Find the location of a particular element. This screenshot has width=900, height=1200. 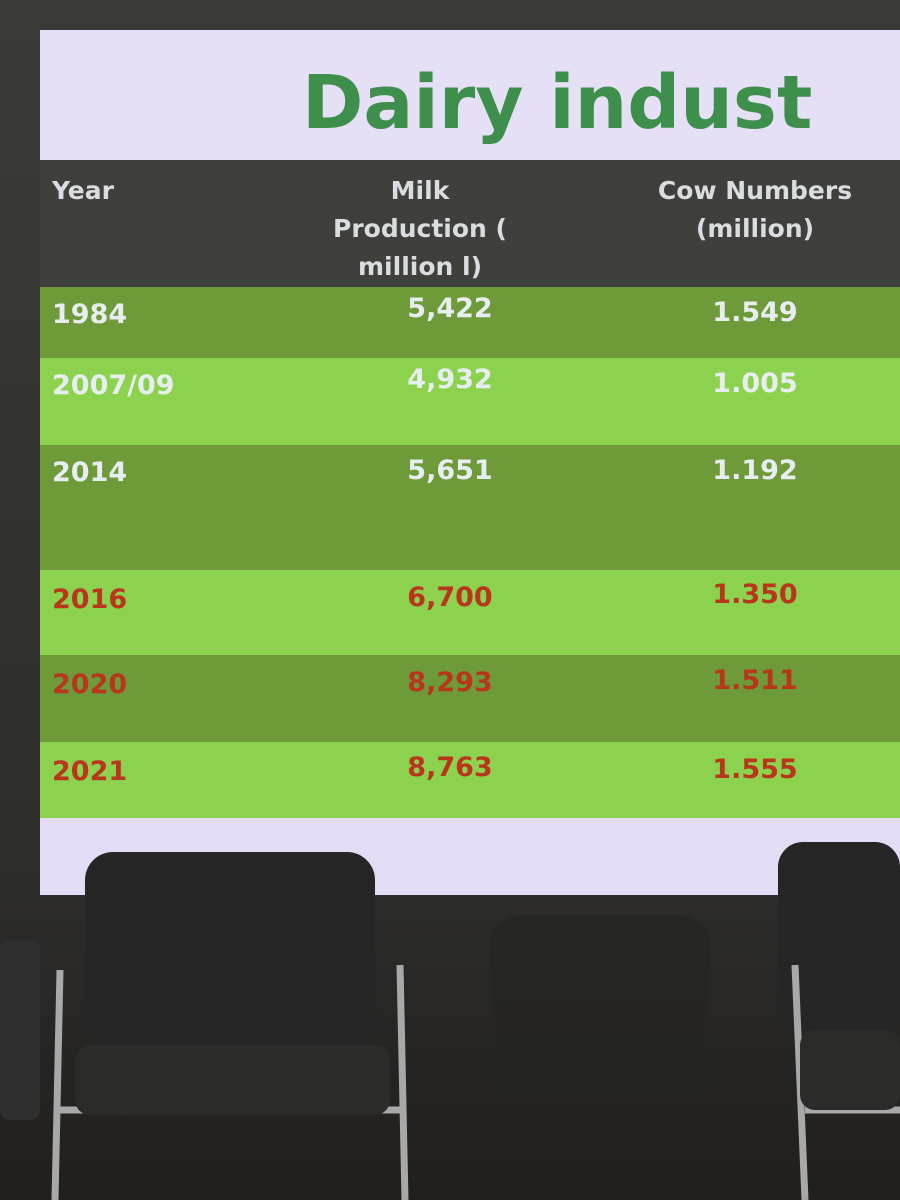

cell: 2007/09 is located at coordinates (113, 385).